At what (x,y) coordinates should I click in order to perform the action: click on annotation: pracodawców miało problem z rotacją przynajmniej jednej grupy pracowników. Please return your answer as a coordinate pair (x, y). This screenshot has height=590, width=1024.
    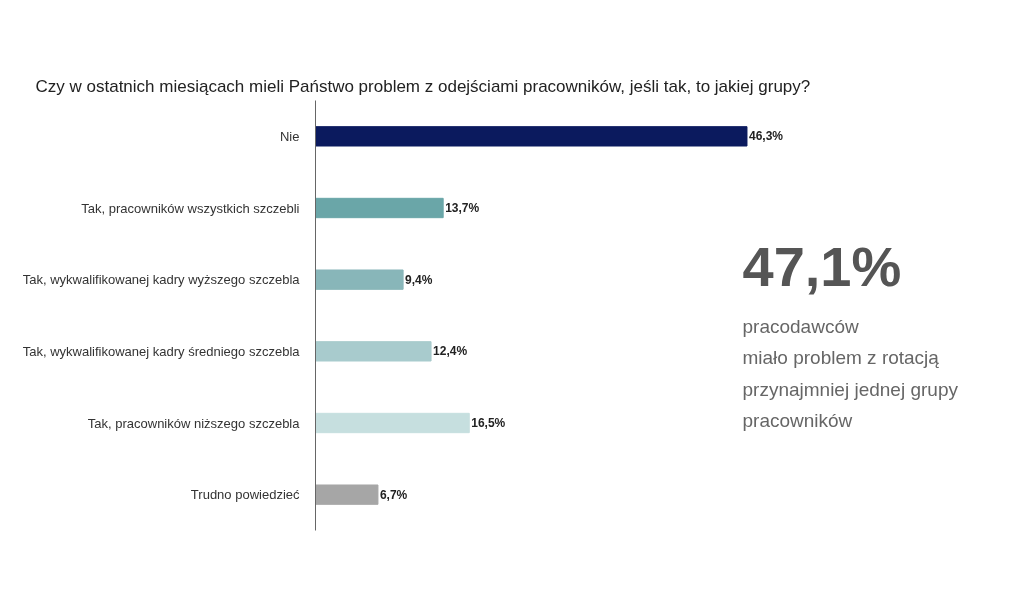
    Looking at the image, I should click on (850, 373).